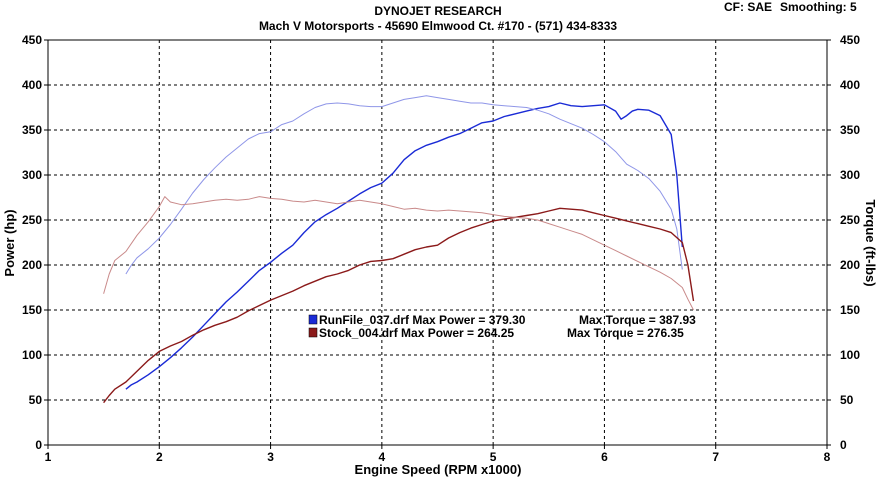 The width and height of the screenshot is (876, 477). What do you see at coordinates (438, 454) in the screenshot?
I see `x-axis: 1 2 3 4 5 6 7 8` at bounding box center [438, 454].